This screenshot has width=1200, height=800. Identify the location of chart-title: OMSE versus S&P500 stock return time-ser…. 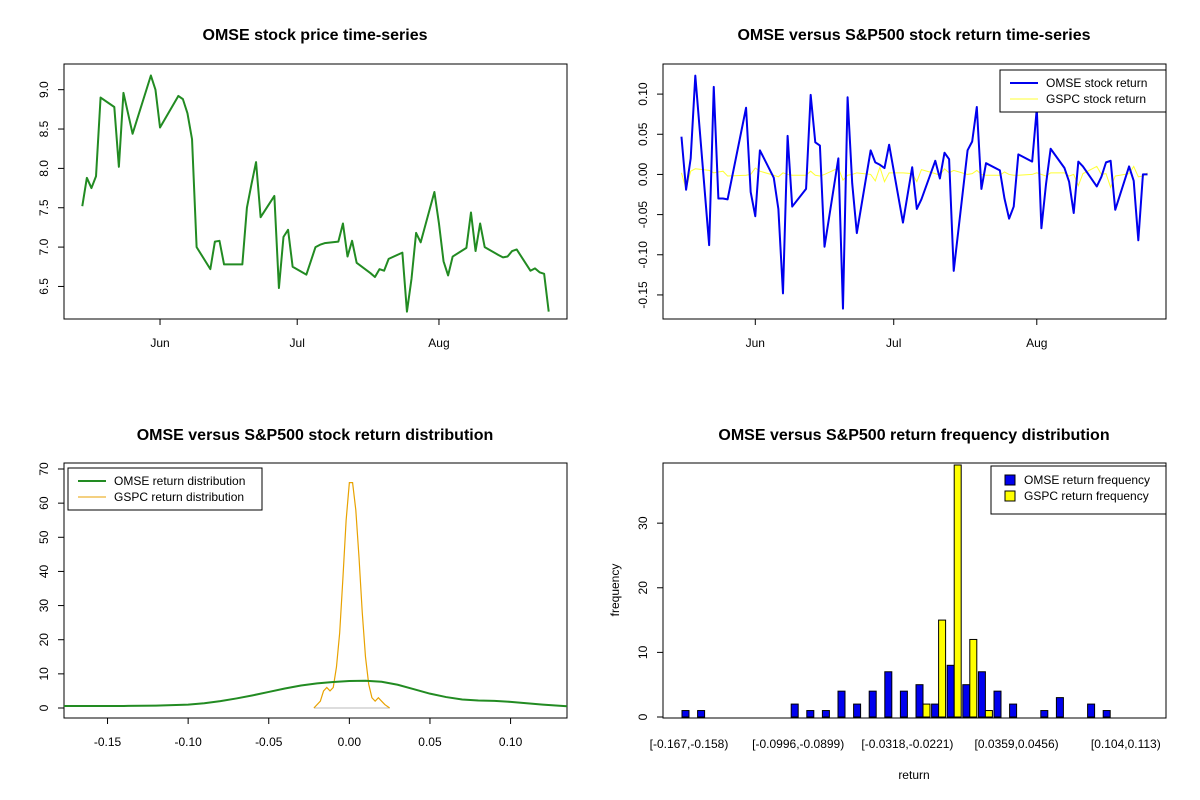
(913, 35).